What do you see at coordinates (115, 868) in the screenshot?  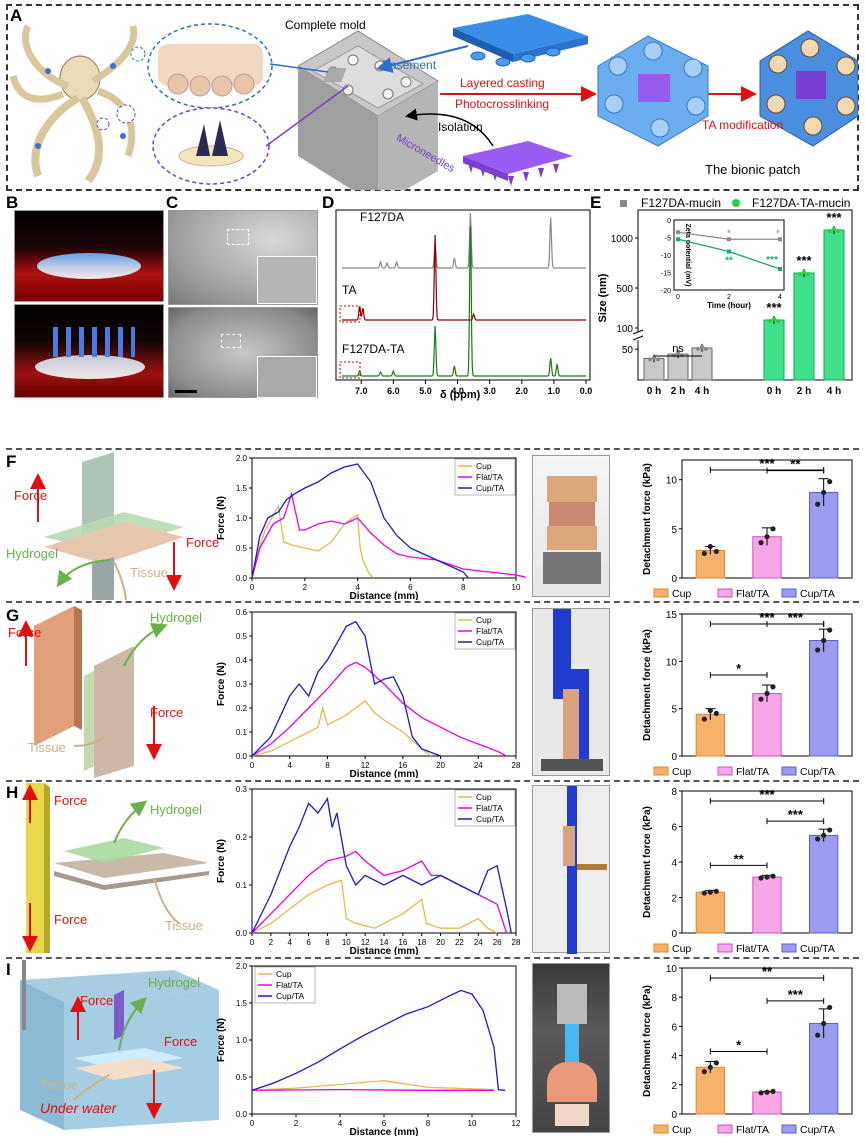 I see `schematic-h-peel` at bounding box center [115, 868].